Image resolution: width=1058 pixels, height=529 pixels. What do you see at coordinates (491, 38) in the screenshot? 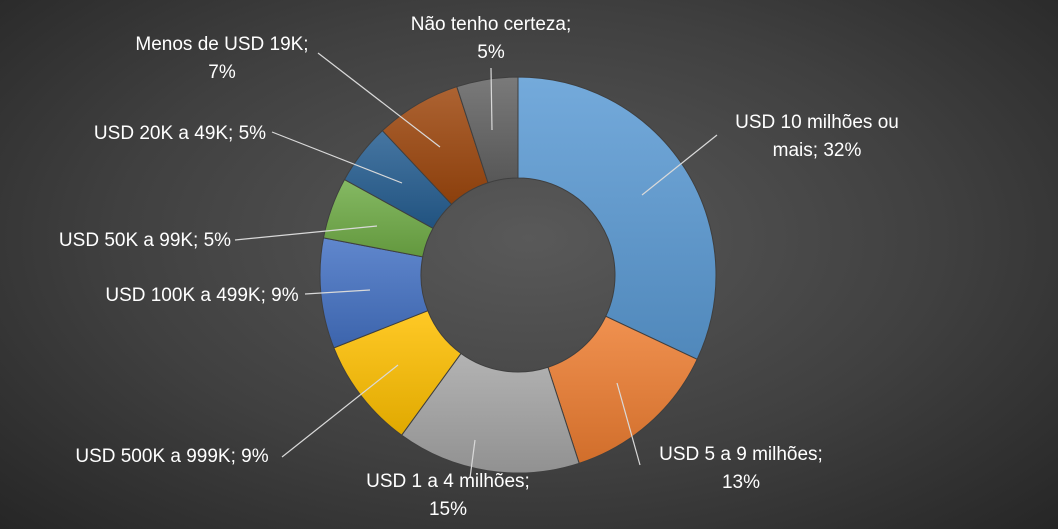
I see `data-label-9: Não tenho certeza; 5%` at bounding box center [491, 38].